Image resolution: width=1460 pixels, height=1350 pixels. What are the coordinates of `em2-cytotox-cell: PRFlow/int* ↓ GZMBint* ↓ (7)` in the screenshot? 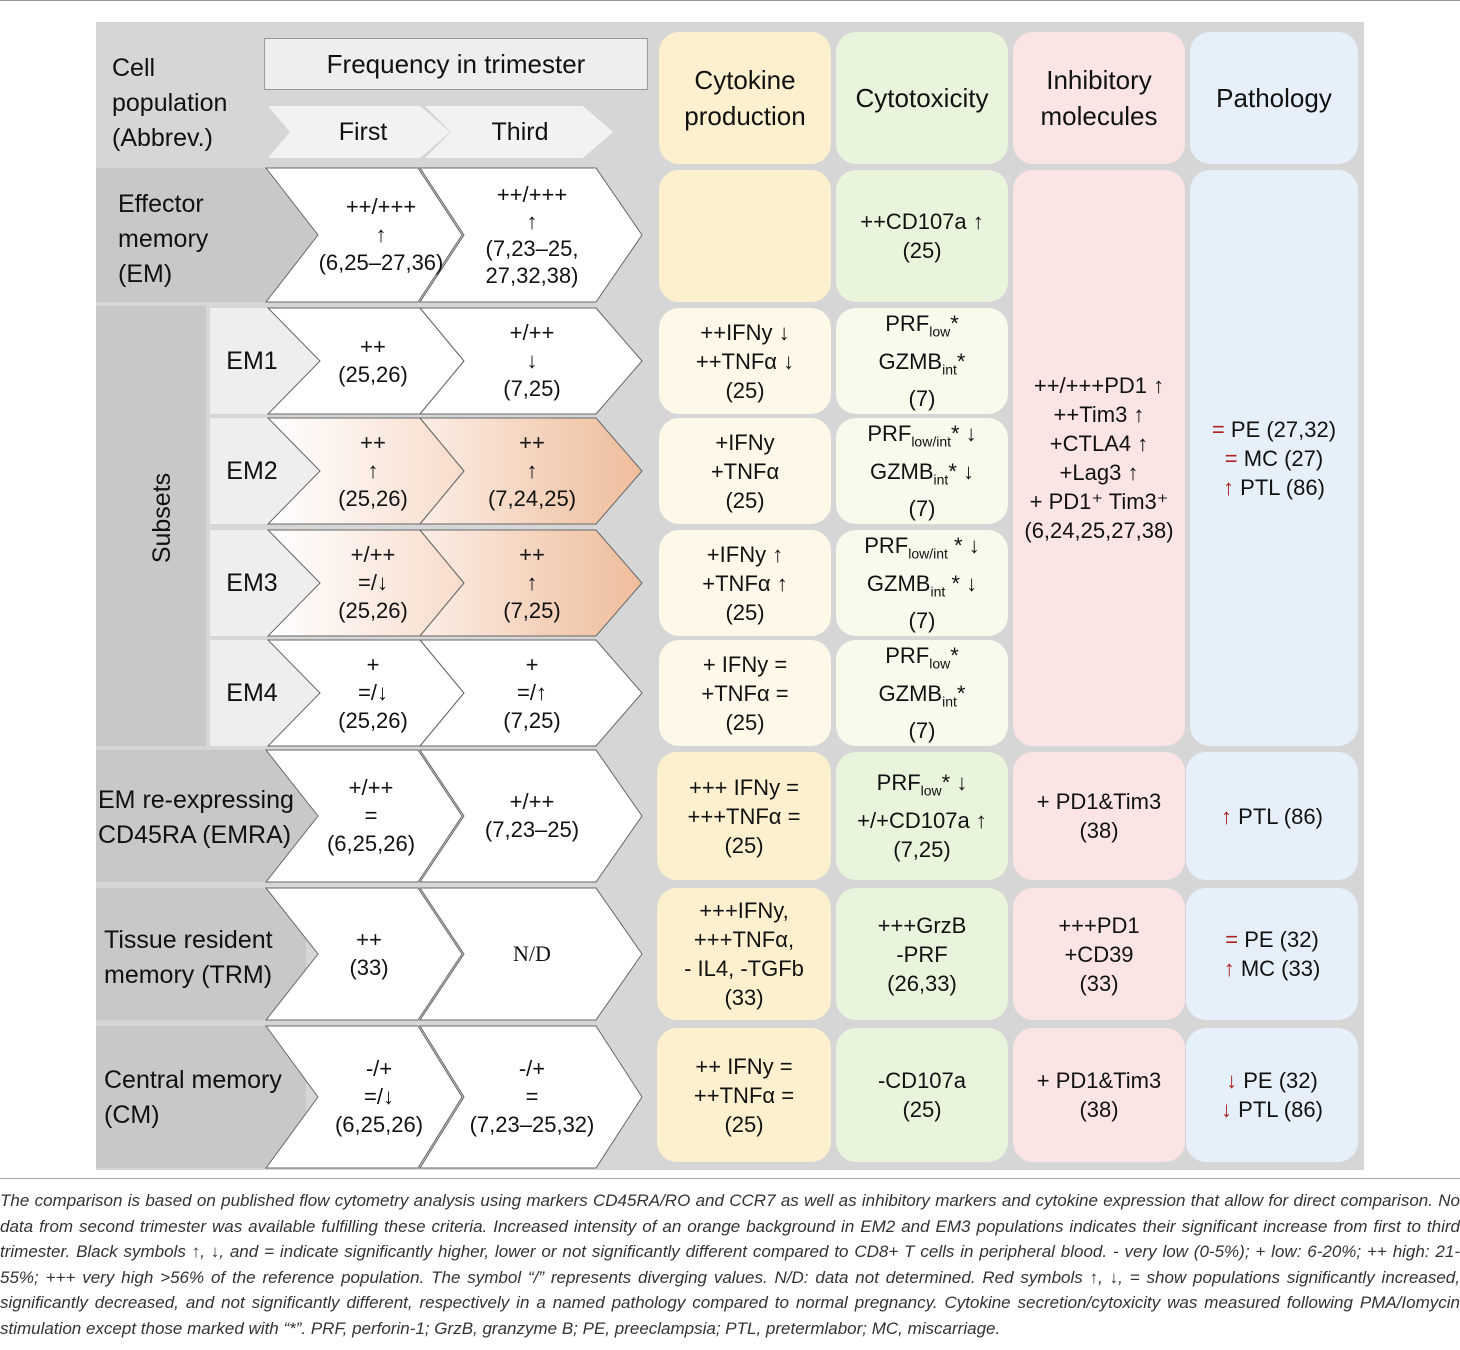 It's located at (922, 471).